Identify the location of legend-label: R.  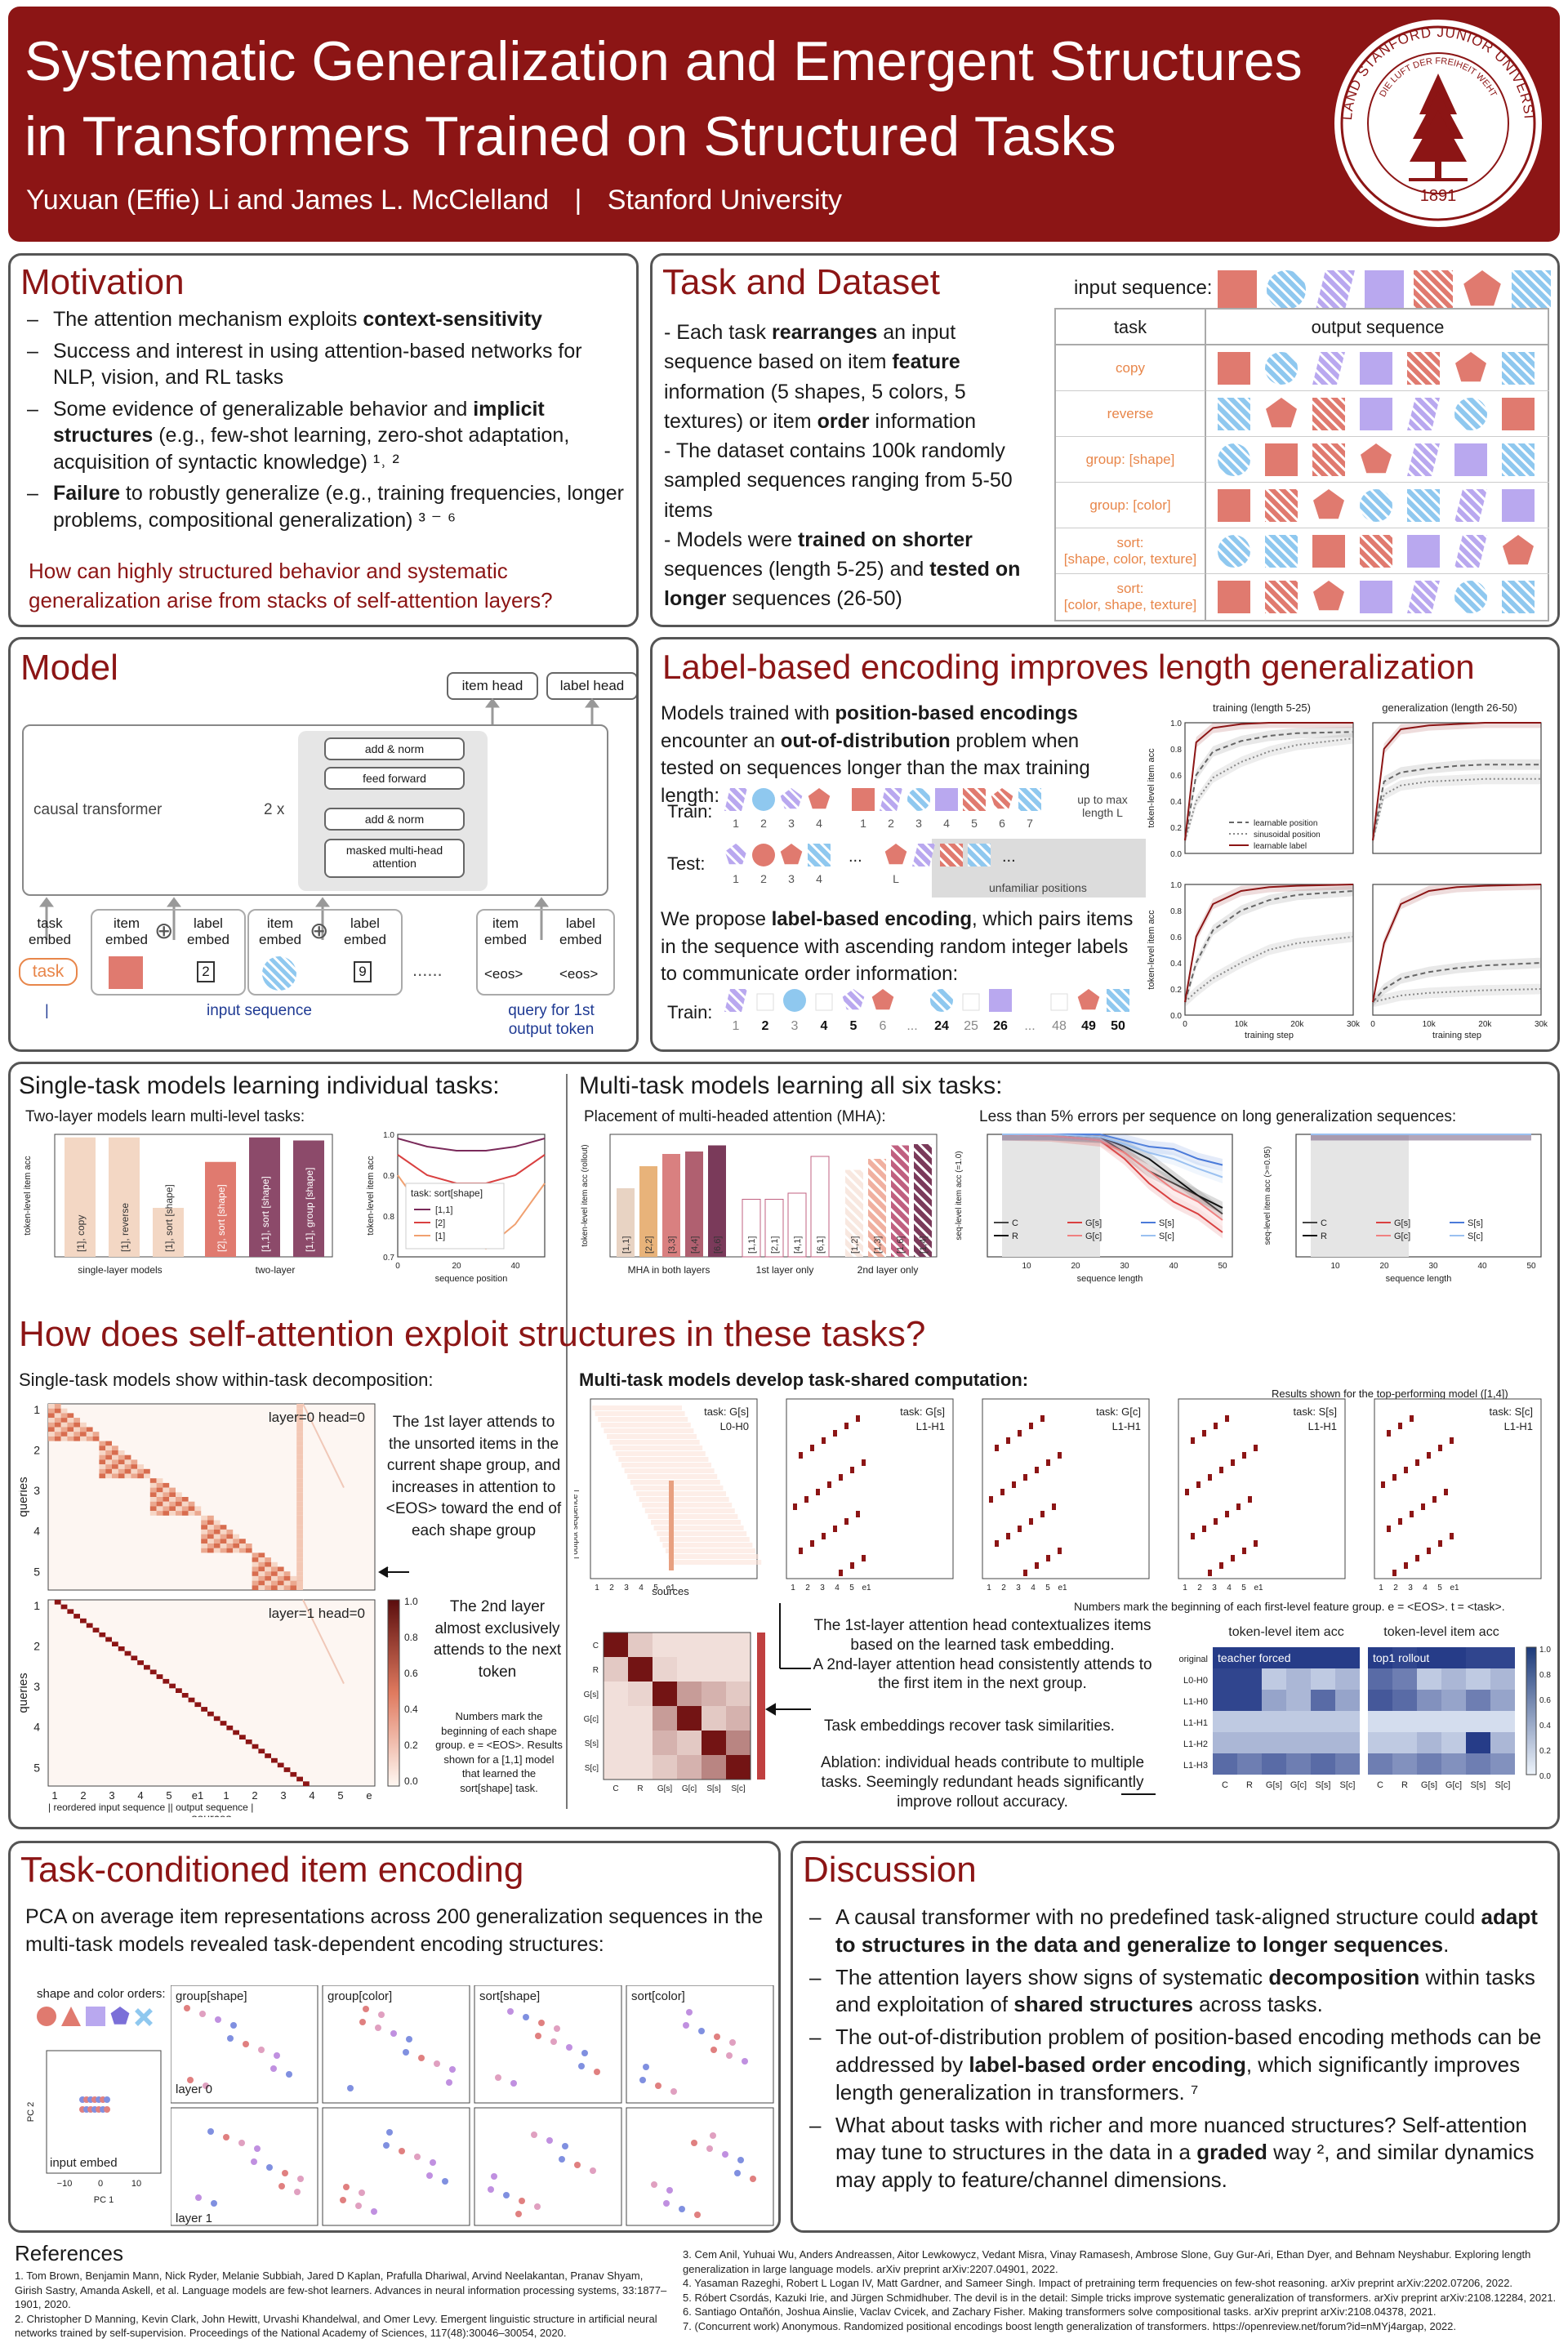
(1324, 1236).